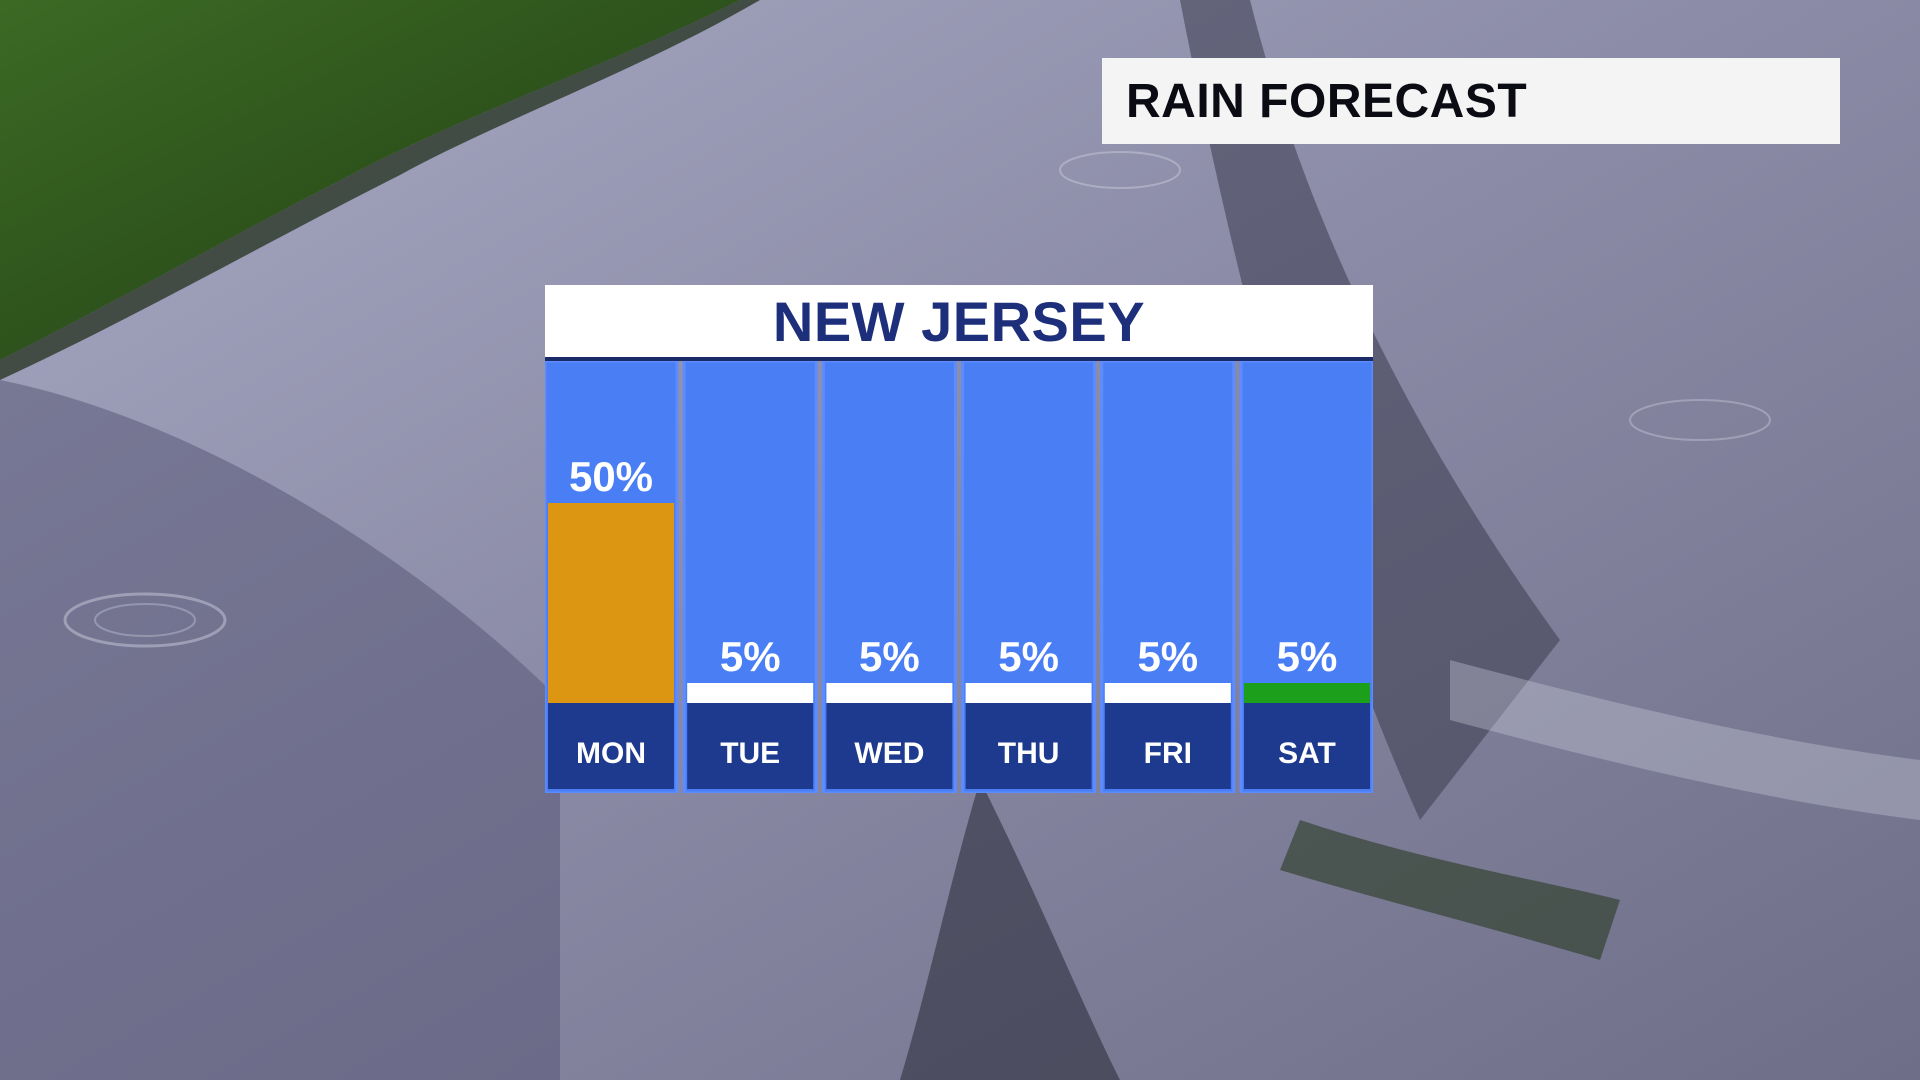  I want to click on day-band-mon, so click(611, 746).